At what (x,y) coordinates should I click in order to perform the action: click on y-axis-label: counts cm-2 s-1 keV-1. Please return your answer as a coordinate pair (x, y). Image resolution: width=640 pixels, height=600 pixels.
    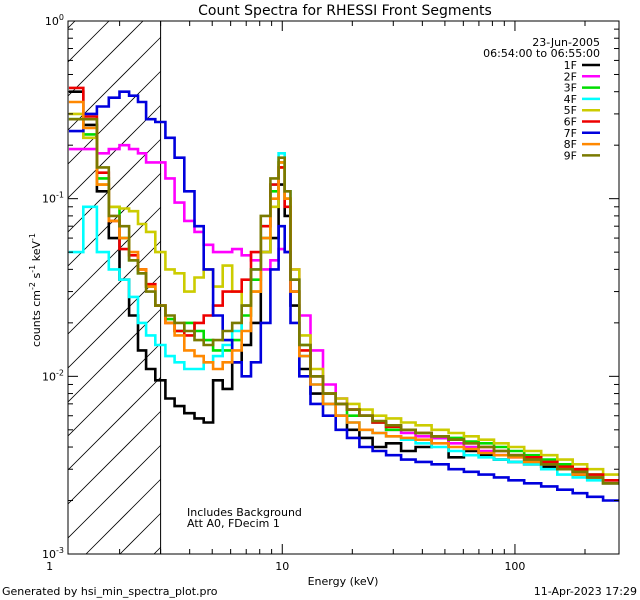
    Looking at the image, I should click on (35, 290).